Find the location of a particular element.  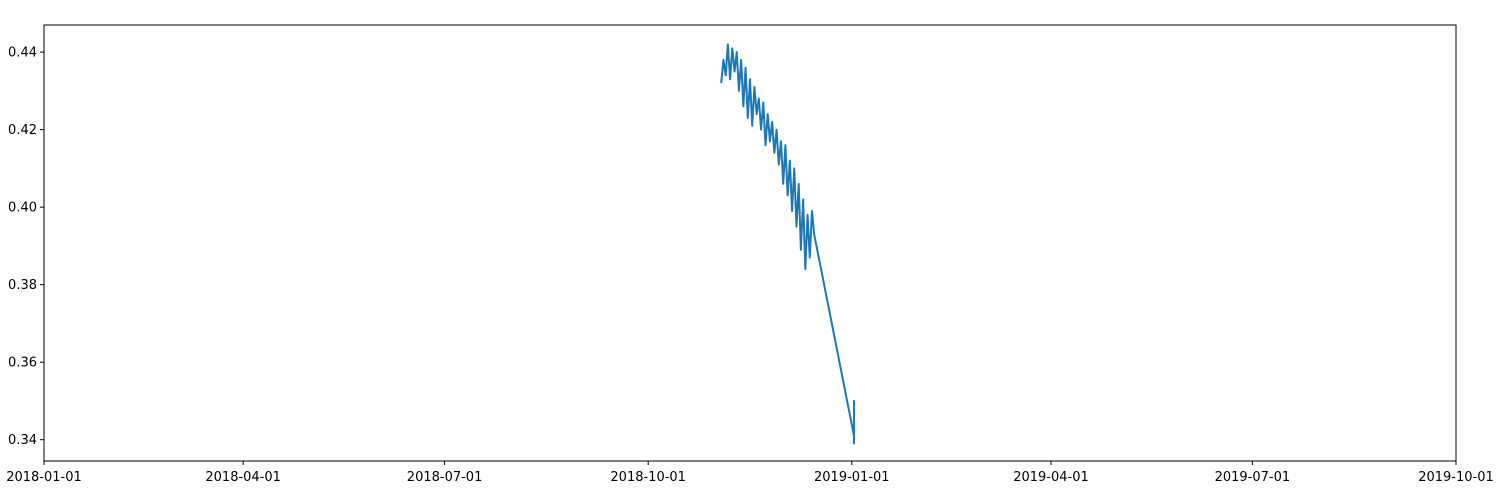

x-tick-label: 2018-01-01 is located at coordinates (44, 477).